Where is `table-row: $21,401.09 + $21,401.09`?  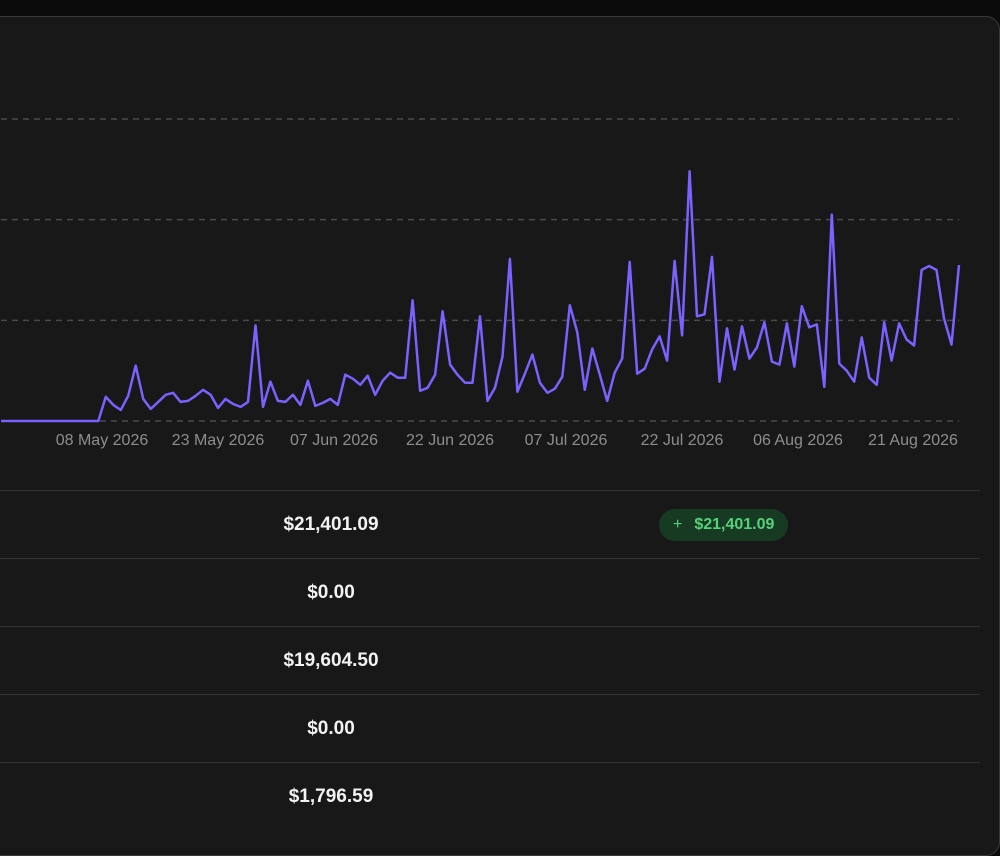 table-row: $21,401.09 + $21,401.09 is located at coordinates (490, 524).